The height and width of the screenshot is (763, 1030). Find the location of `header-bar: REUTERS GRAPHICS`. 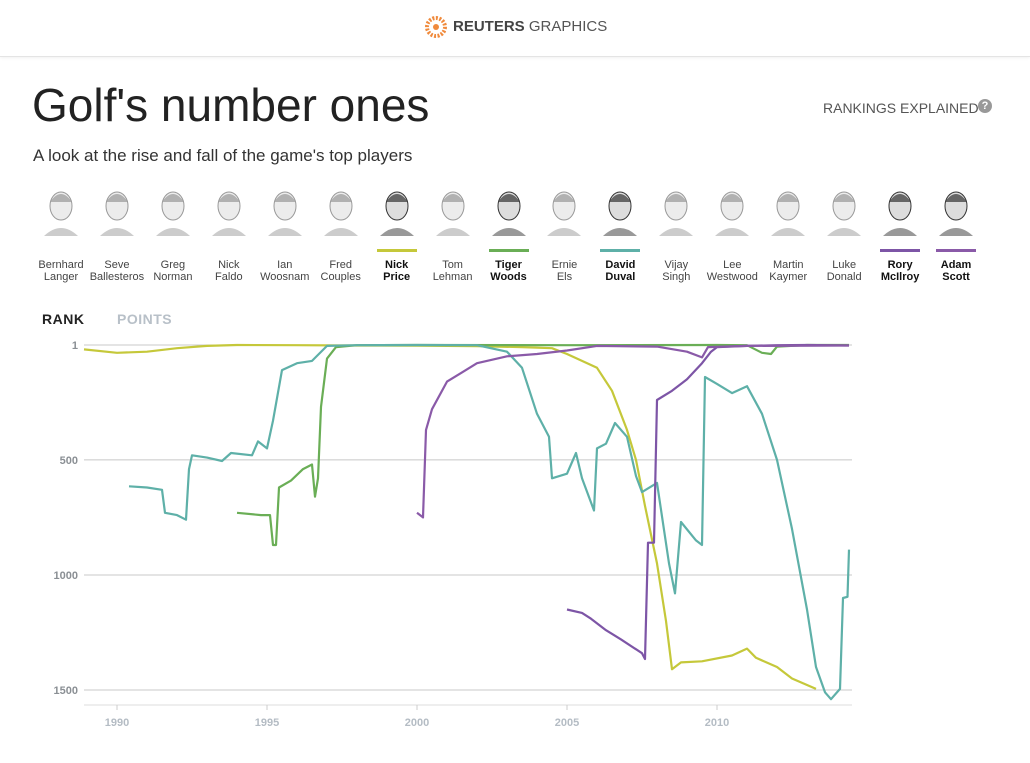

header-bar: REUTERS GRAPHICS is located at coordinates (515, 28).